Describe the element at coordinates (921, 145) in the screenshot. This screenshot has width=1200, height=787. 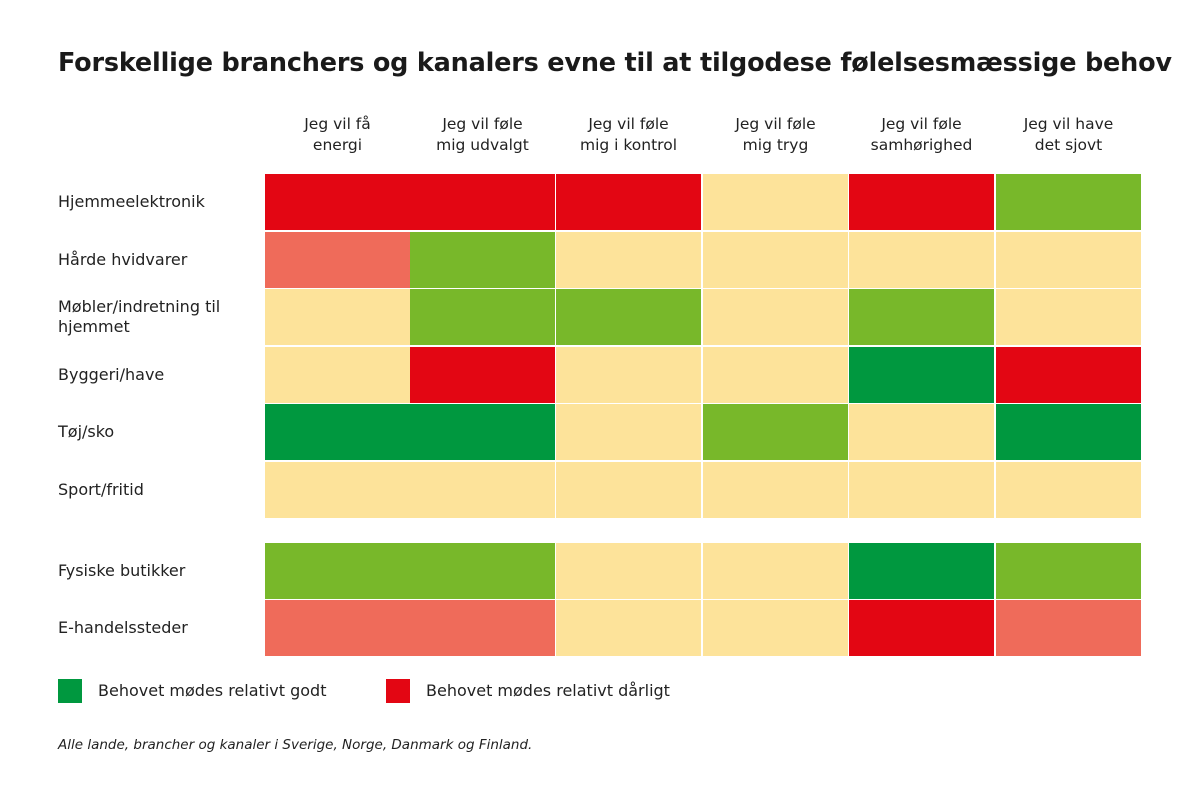
I see `column-header-line: samhørighed` at that location.